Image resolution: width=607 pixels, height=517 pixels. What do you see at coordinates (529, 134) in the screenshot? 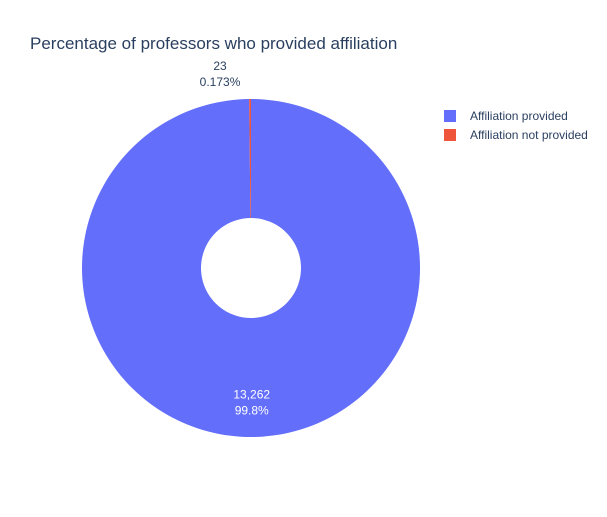
I see `legend-label: Affiliation not provided` at bounding box center [529, 134].